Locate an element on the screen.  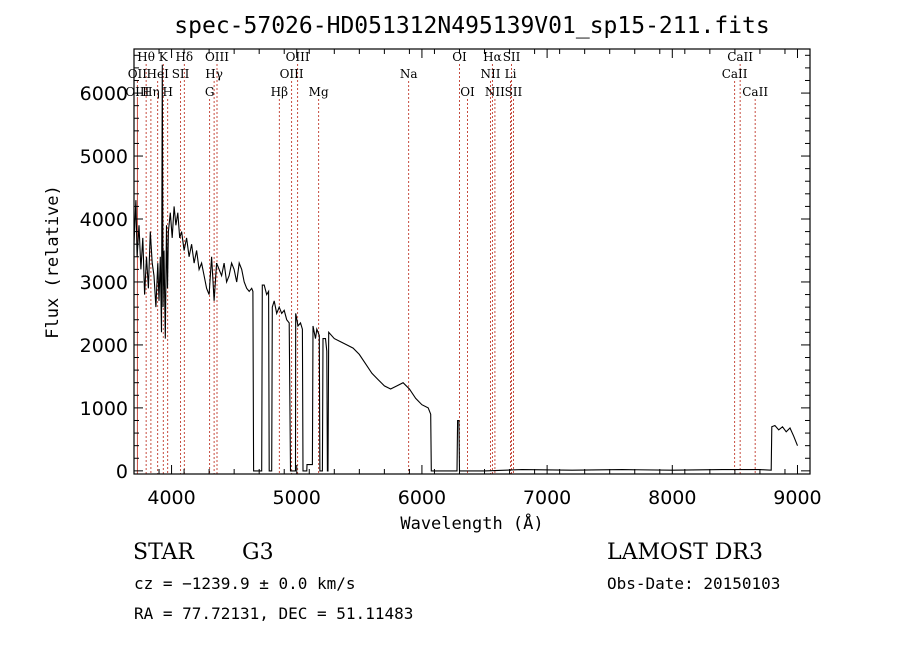
x-tick-label: 4000 is located at coordinates (171, 498).